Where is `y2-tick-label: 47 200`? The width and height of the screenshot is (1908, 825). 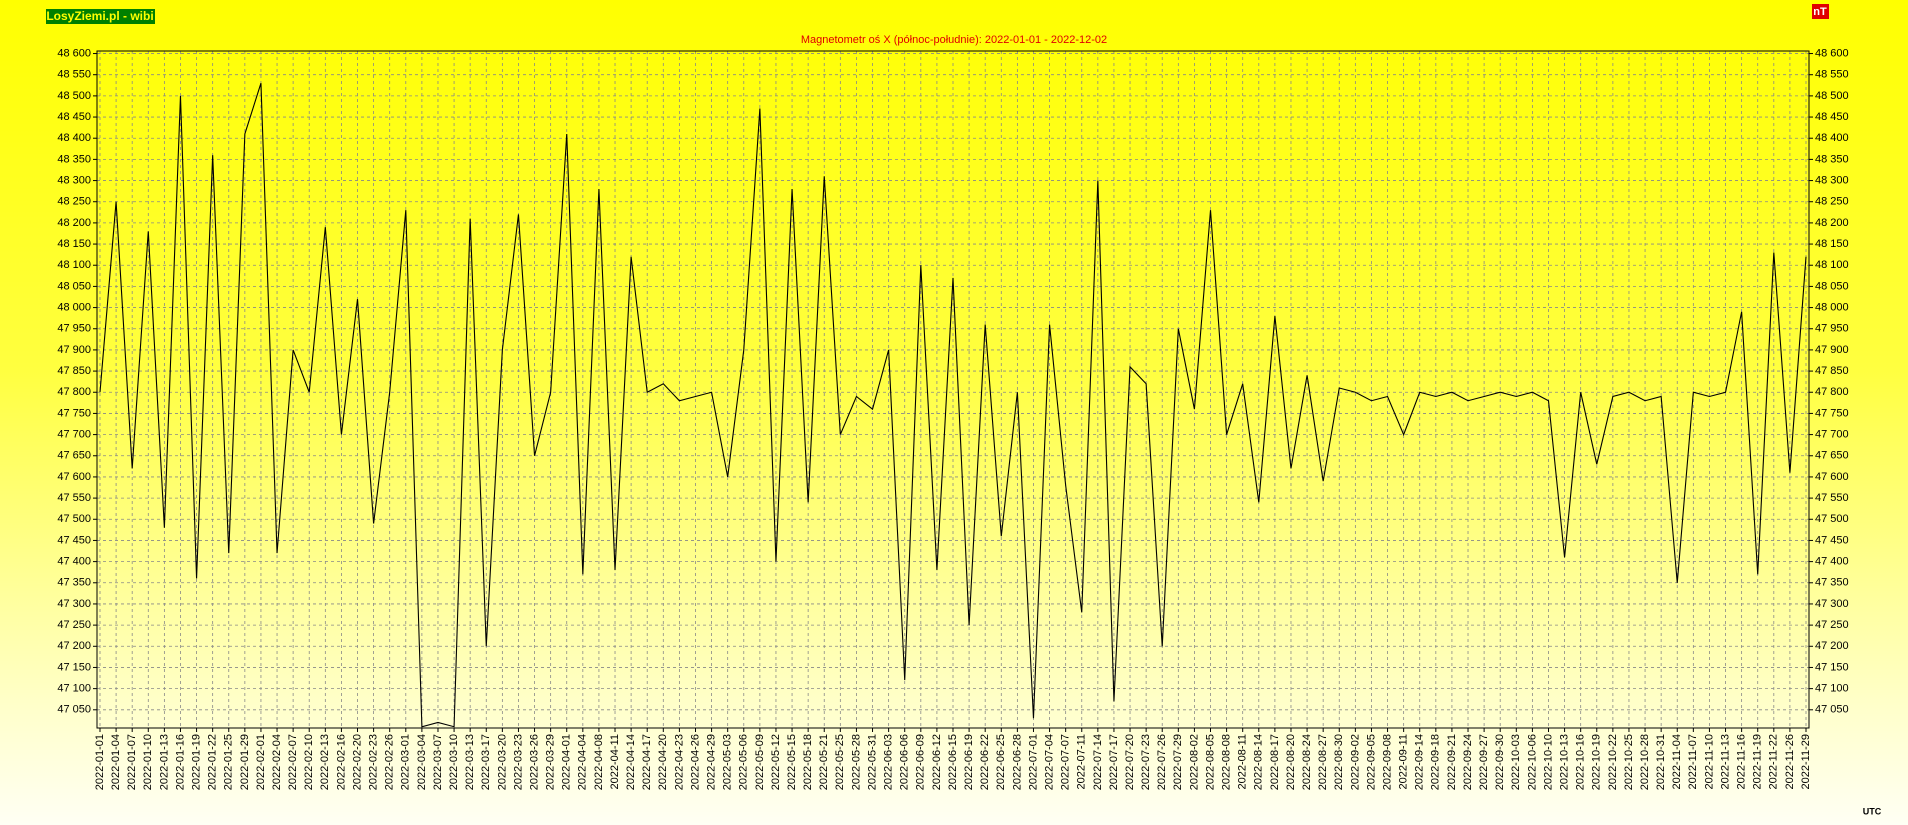
y2-tick-label: 47 200 is located at coordinates (1832, 646).